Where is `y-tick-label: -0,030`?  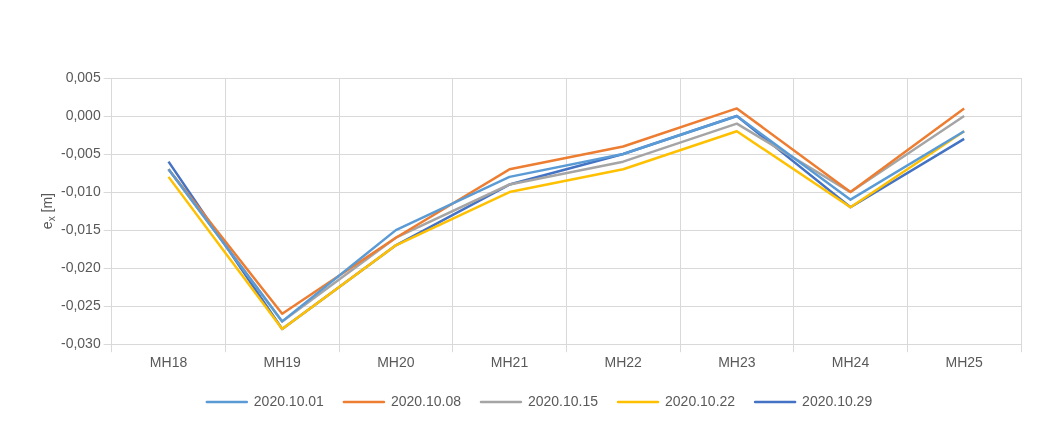
y-tick-label: -0,030 is located at coordinates (80, 343).